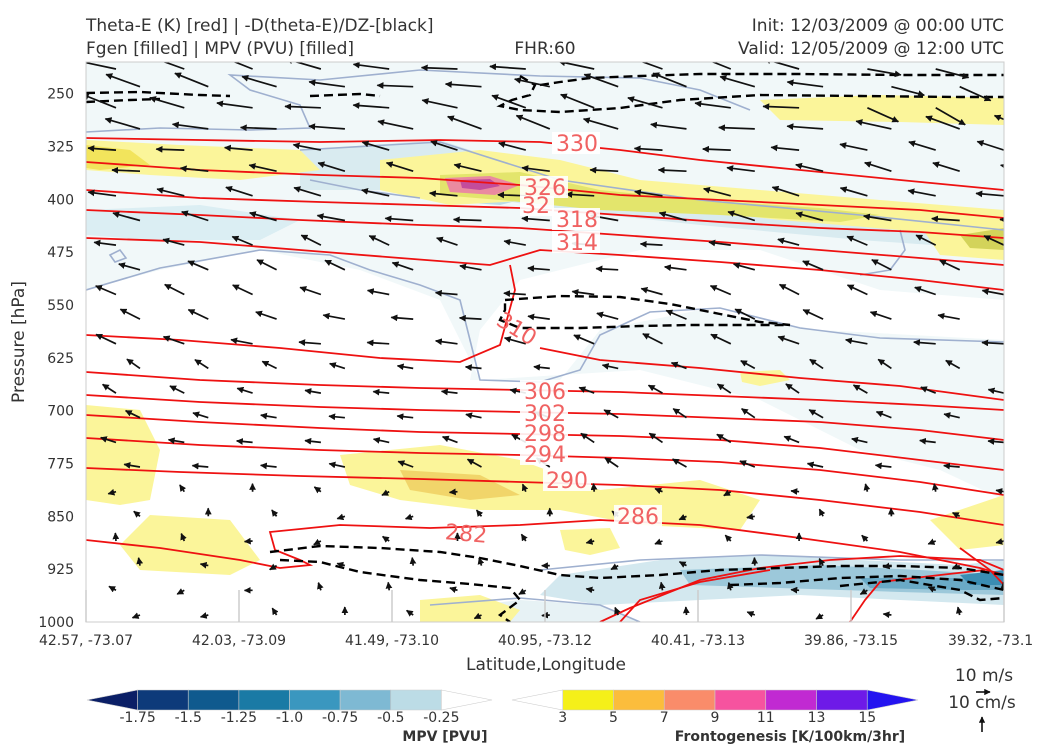 The width and height of the screenshot is (1050, 750). I want to click on colorbar-tick-label: -1.0, so click(289, 718).